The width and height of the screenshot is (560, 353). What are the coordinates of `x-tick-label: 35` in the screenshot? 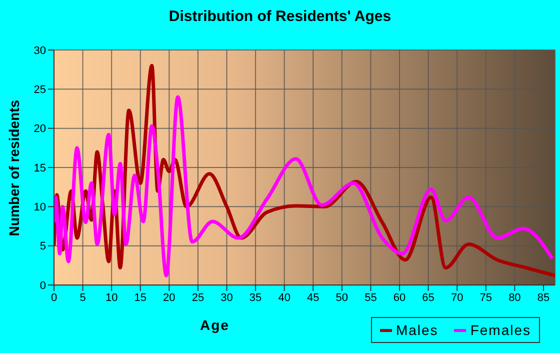 It's located at (255, 298).